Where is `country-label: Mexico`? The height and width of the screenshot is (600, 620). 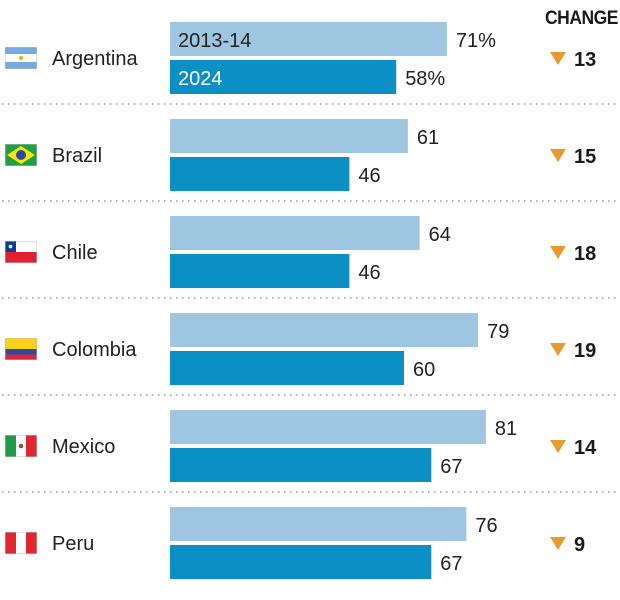
country-label: Mexico is located at coordinates (83, 447).